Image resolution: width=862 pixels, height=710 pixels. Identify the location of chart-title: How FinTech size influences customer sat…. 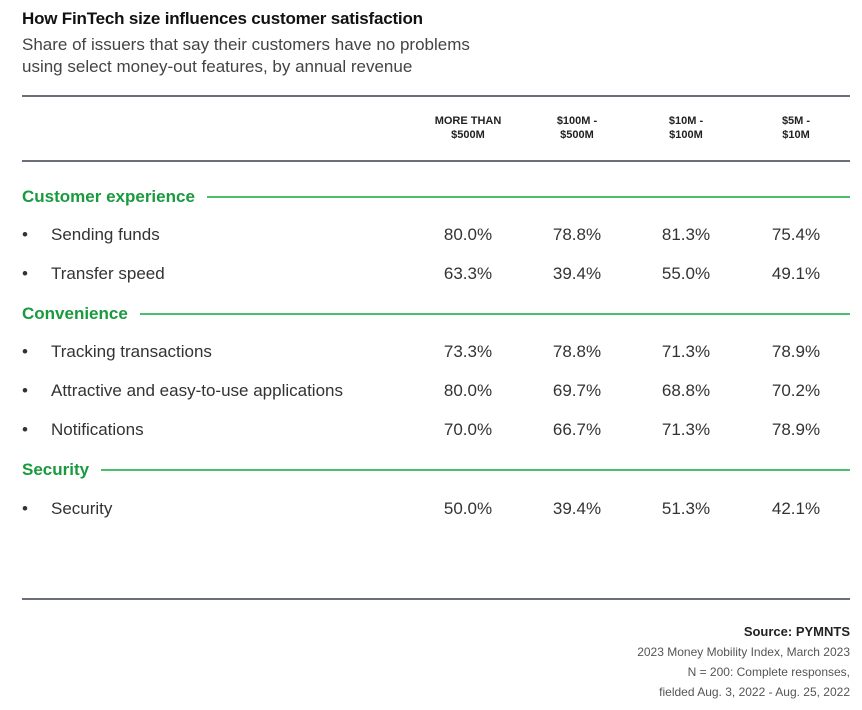
(222, 18).